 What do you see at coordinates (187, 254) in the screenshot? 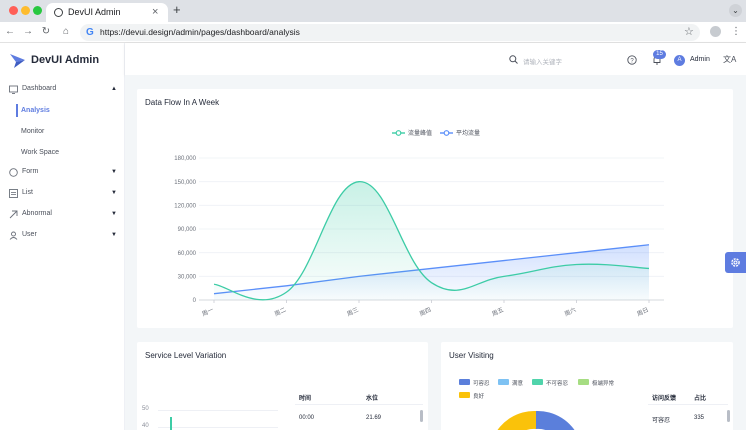
I see `y-tick-label: 60,000` at bounding box center [187, 254].